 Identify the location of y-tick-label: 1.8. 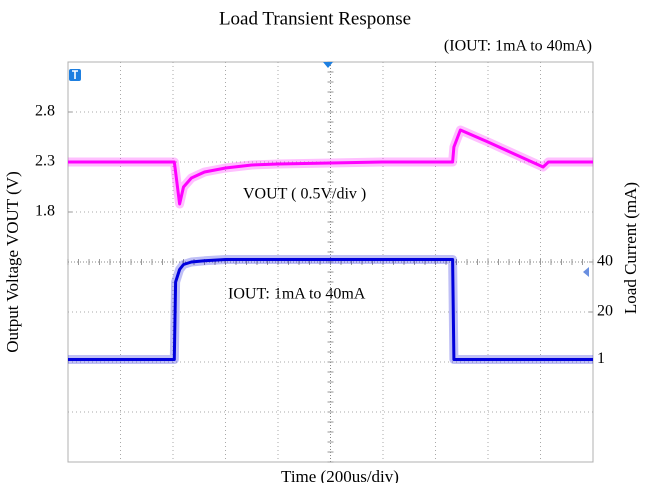
(45, 211).